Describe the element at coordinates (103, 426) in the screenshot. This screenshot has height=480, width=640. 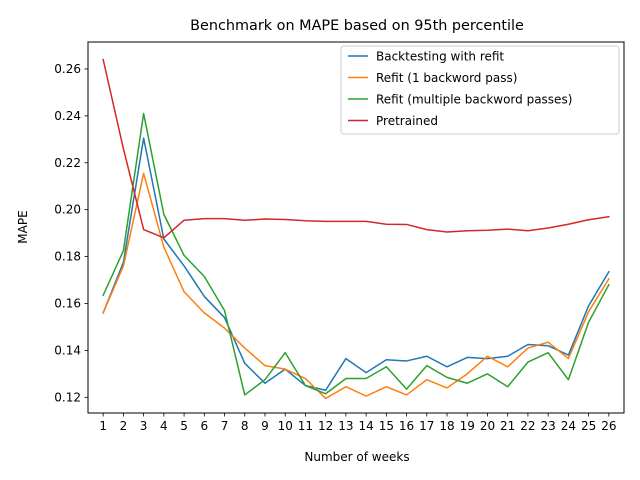
I see `x-tick-label: 1` at that location.